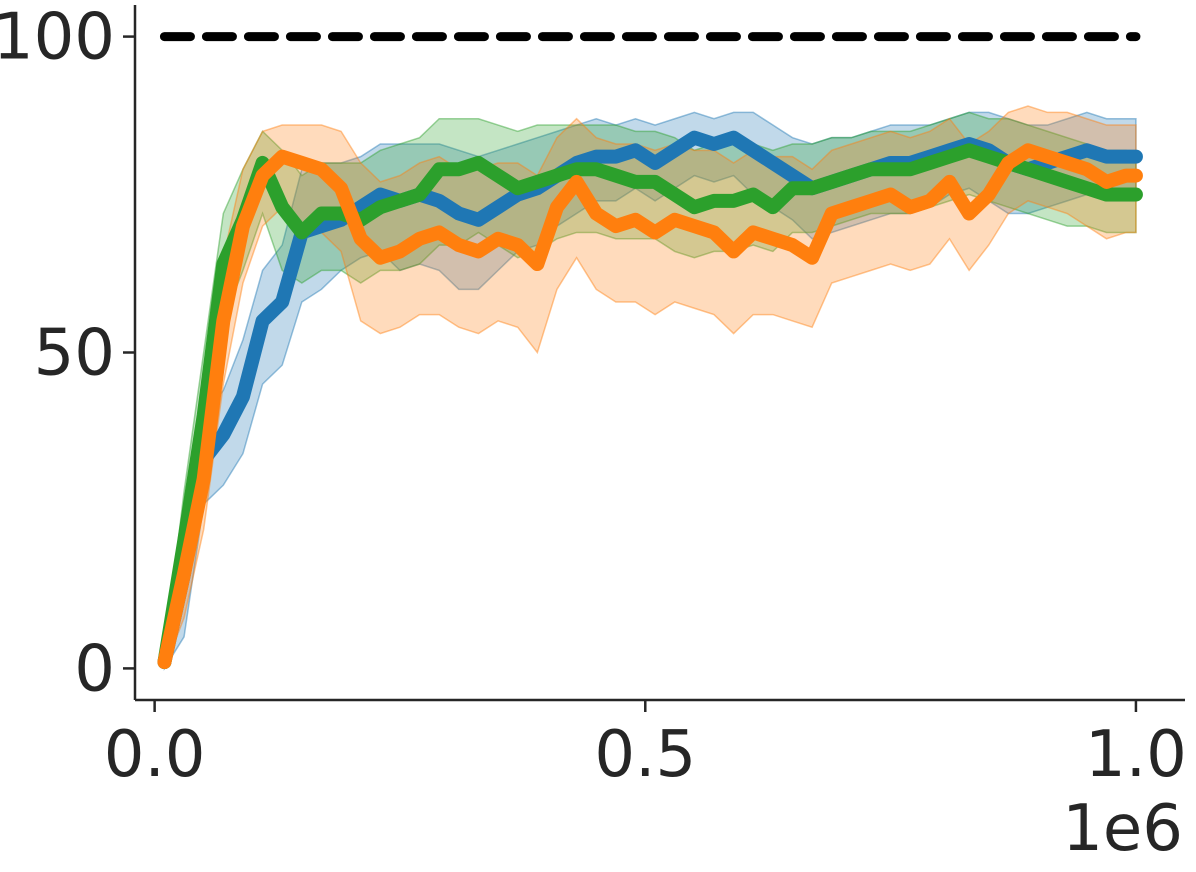 Image resolution: width=1196 pixels, height=872 pixels. I want to click on y-tick-label: 0, so click(94, 669).